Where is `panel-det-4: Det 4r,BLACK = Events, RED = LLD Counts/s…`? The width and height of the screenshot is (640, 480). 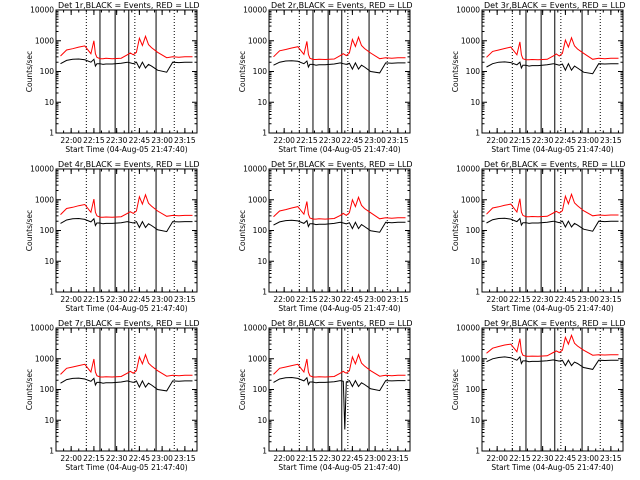 panel-det-4: Det 4r,BLACK = Events, RED = LLD Counts/s… is located at coordinates (112, 236).